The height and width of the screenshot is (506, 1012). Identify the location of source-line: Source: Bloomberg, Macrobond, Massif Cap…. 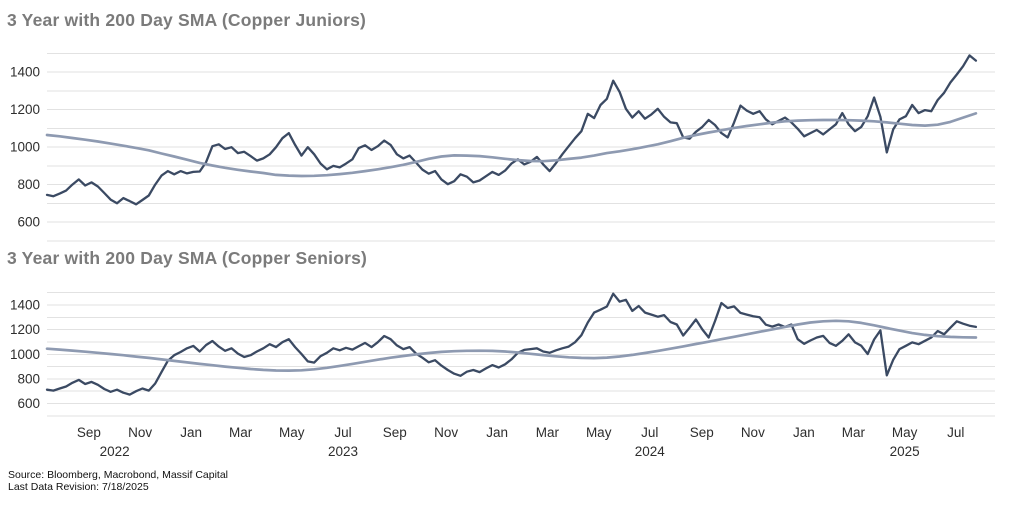
(118, 475).